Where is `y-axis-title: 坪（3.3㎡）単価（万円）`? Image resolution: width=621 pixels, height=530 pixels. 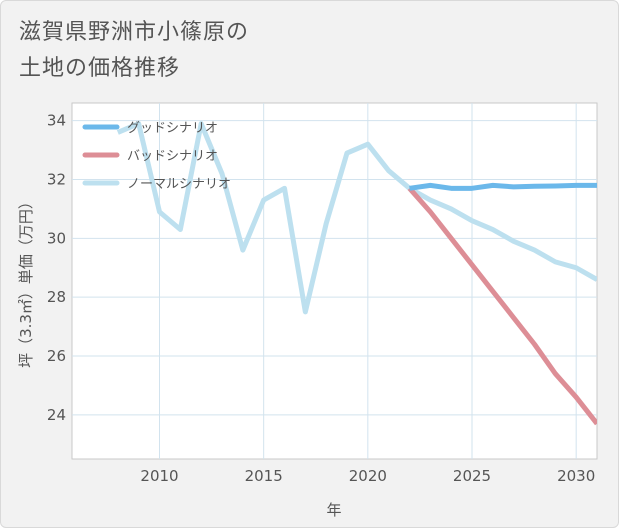 y-axis-title: 坪（3.3㎡）単価（万円） is located at coordinates (26, 281).